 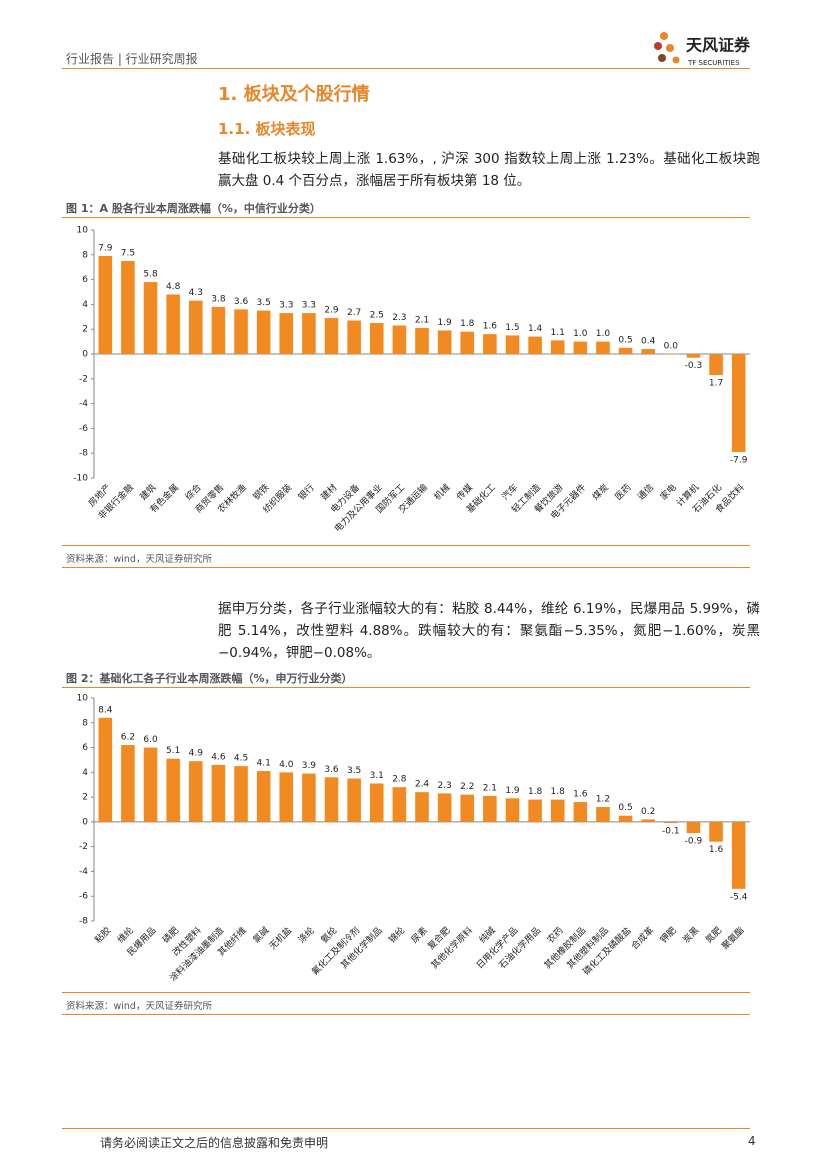 I want to click on x-tick-label: 钾肥, so click(x=667, y=934).